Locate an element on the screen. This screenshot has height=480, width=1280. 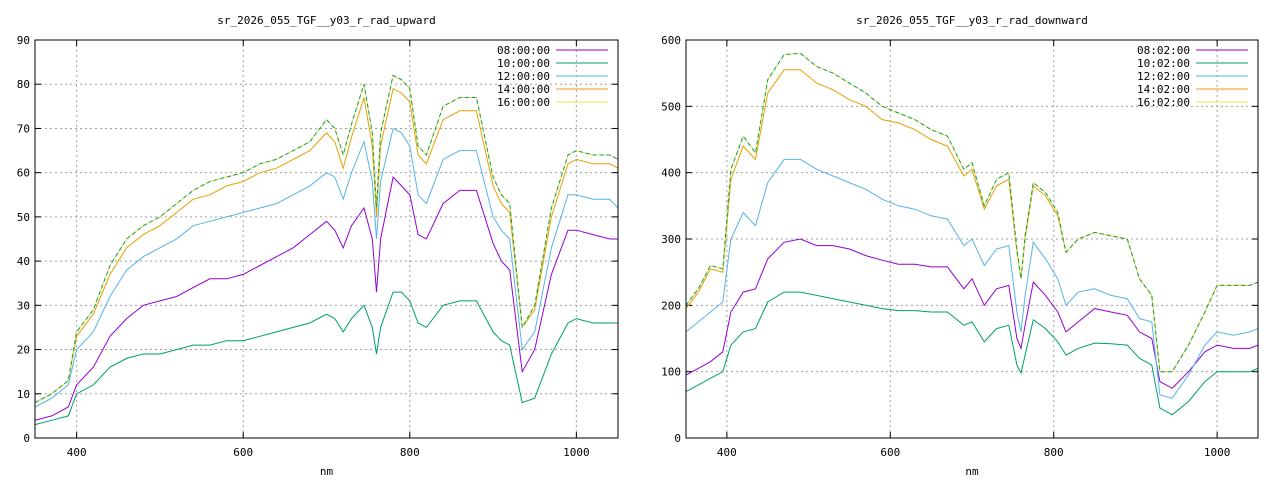
y-tick-label: 80 is located at coordinates (23, 84).